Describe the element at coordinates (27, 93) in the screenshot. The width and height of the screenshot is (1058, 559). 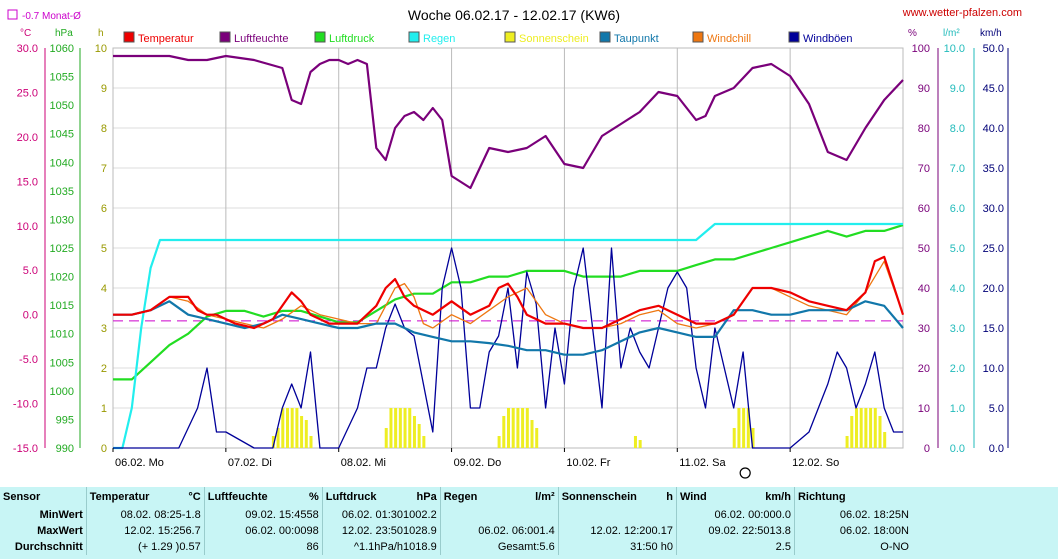
I see `axis-tick-label: 25.0` at that location.